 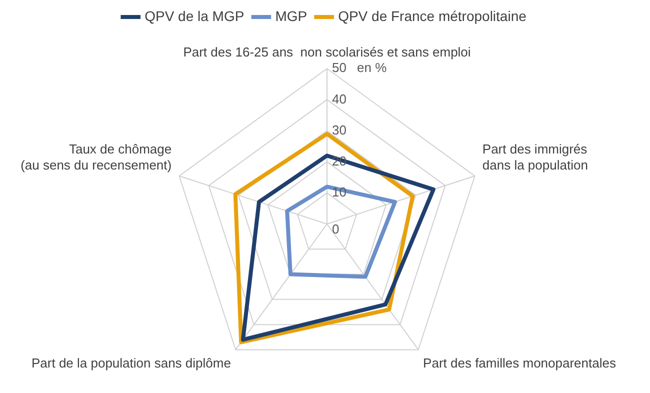 What do you see at coordinates (131, 363) in the screenshot?
I see `spoke-label: Part de la population sans diplôme` at bounding box center [131, 363].